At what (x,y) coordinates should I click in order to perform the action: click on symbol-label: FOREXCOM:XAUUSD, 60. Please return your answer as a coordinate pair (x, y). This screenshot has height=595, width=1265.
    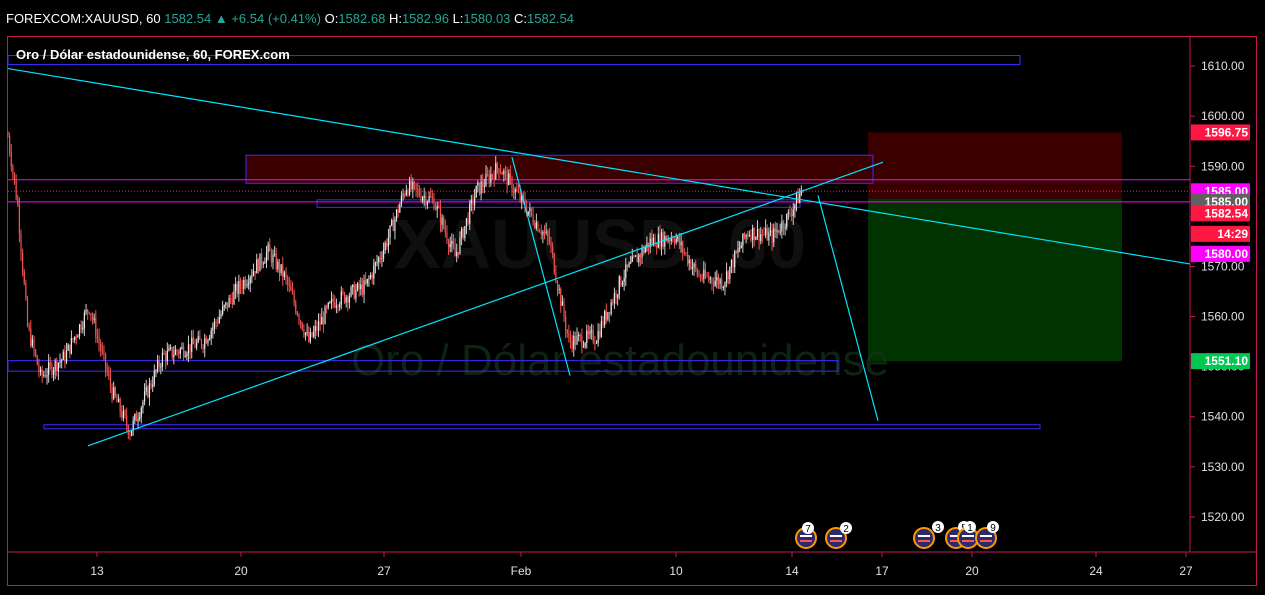
    Looking at the image, I should click on (83, 18).